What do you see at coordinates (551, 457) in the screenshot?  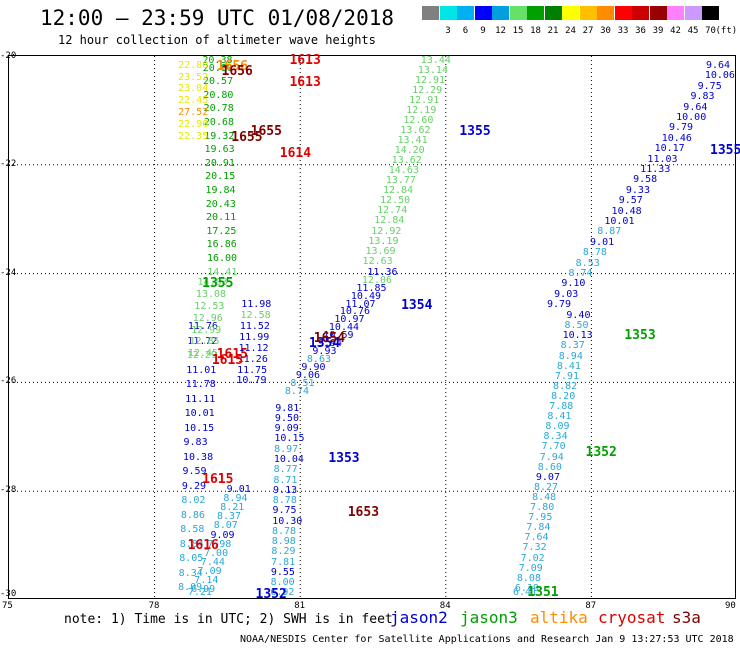 I see `wave-height-value: 7.94` at bounding box center [551, 457].